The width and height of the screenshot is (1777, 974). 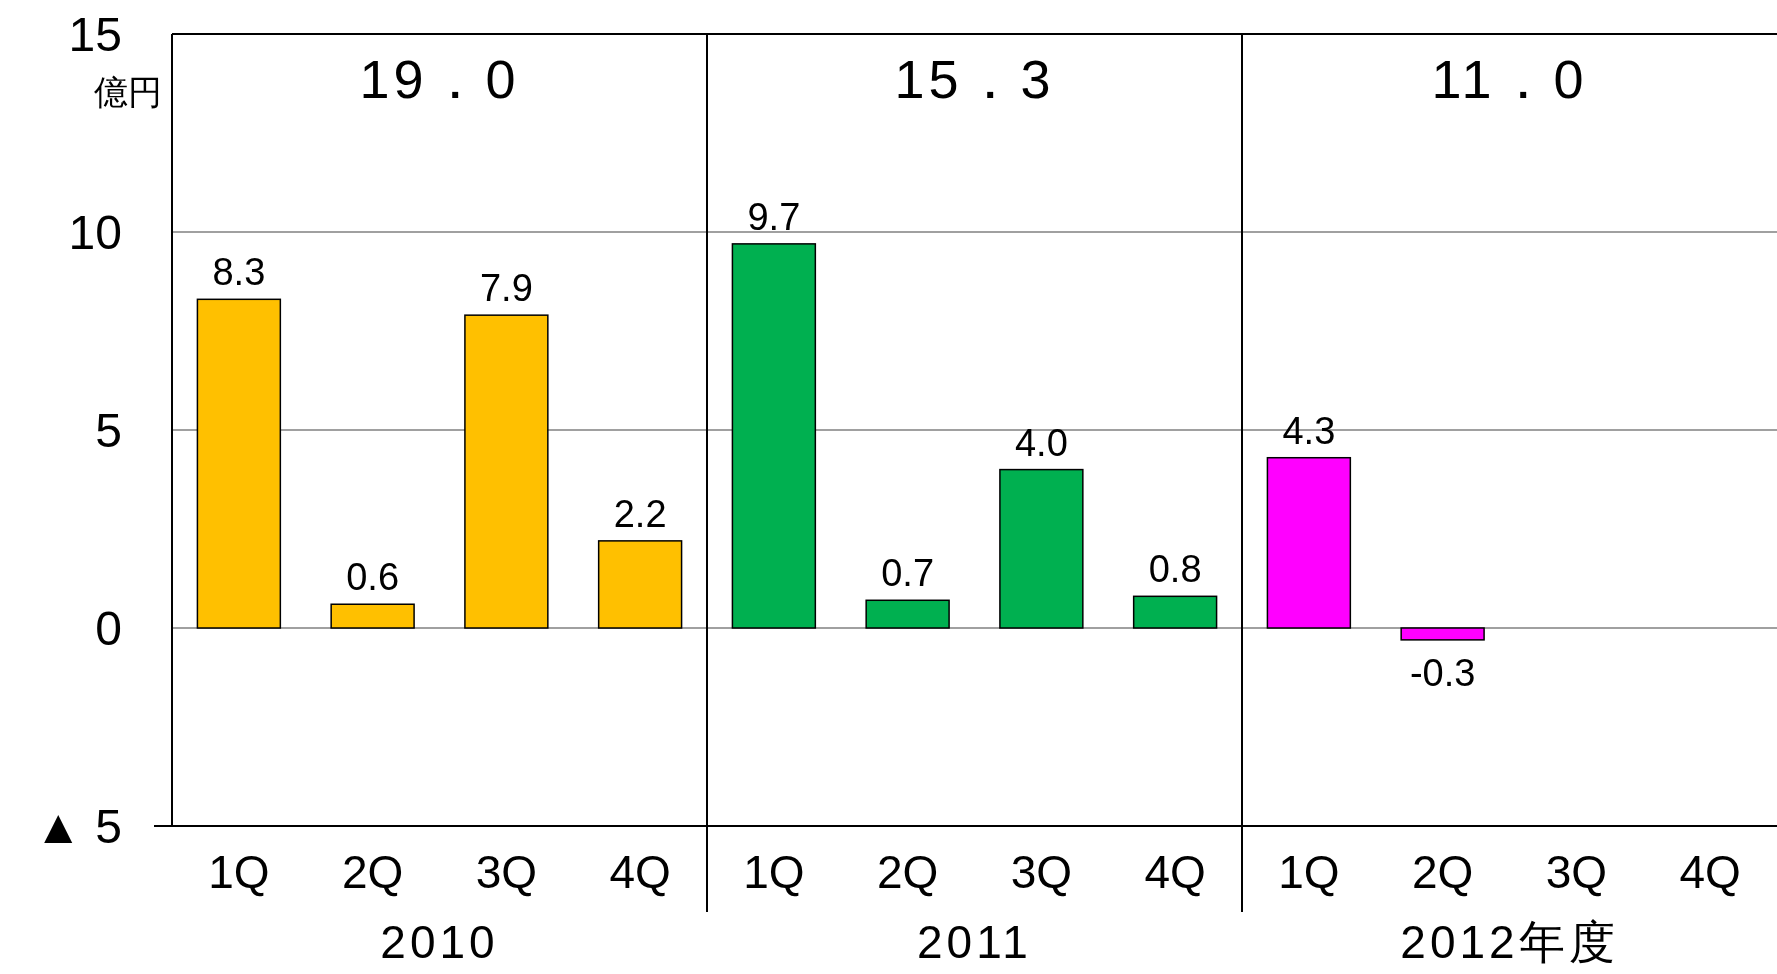 What do you see at coordinates (439, 79) in the screenshot?
I see `annotation: 19．0` at bounding box center [439, 79].